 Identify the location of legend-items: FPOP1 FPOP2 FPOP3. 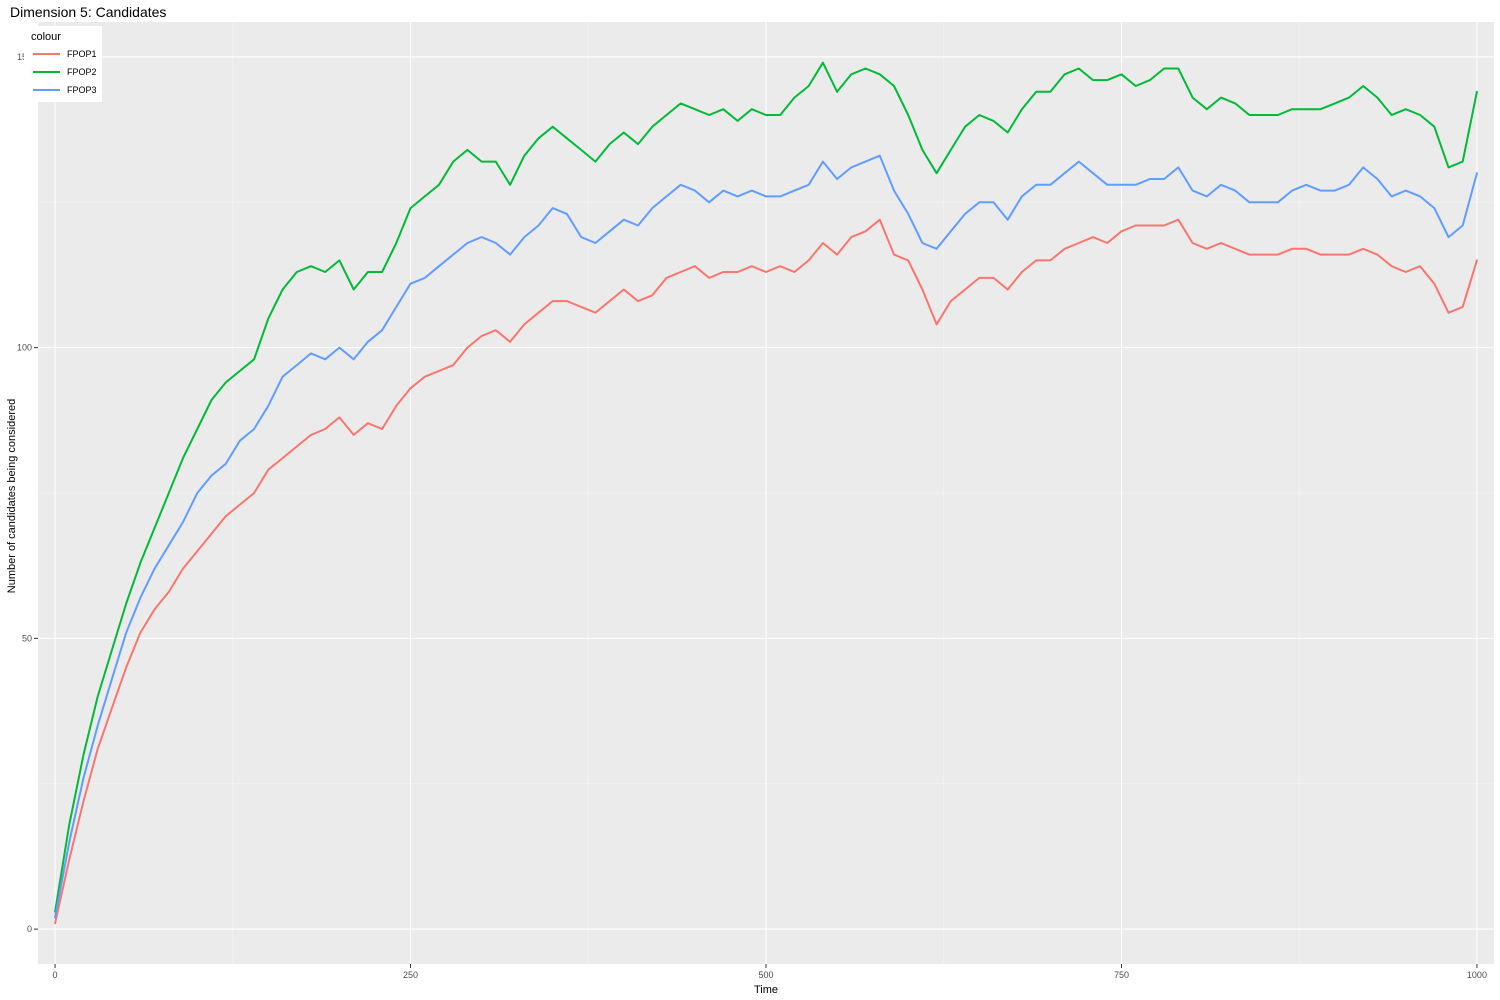
(65, 72).